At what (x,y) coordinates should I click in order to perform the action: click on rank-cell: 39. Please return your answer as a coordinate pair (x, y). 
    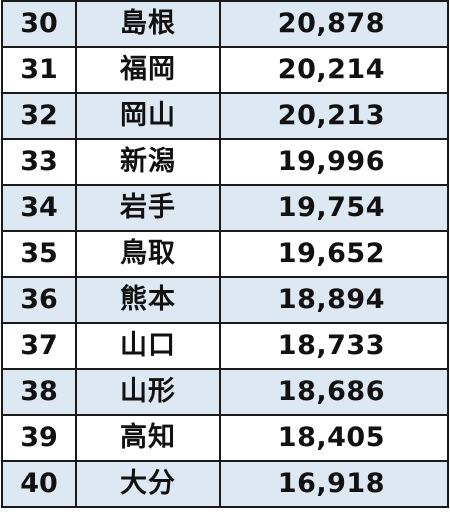
    Looking at the image, I should click on (39, 438).